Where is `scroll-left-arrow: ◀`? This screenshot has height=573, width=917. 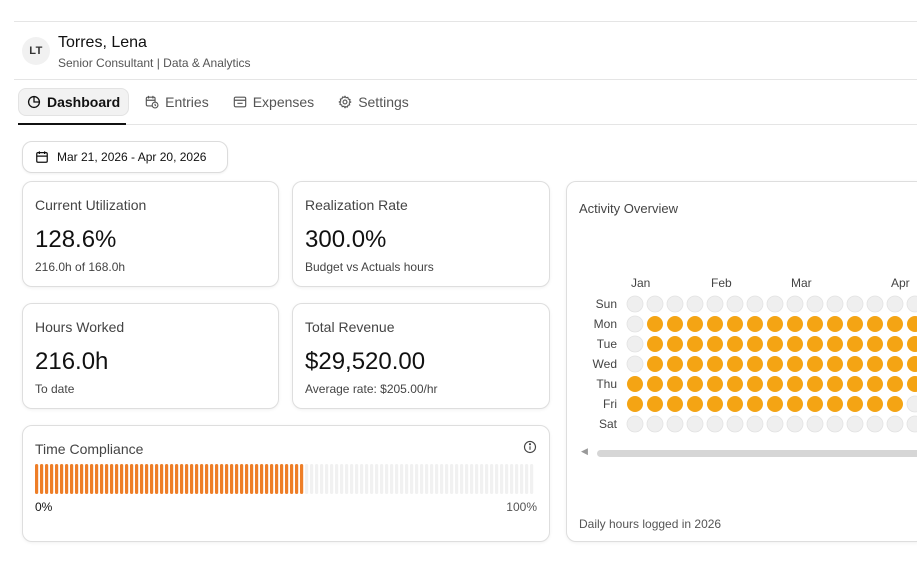
scroll-left-arrow: ◀ is located at coordinates (584, 451).